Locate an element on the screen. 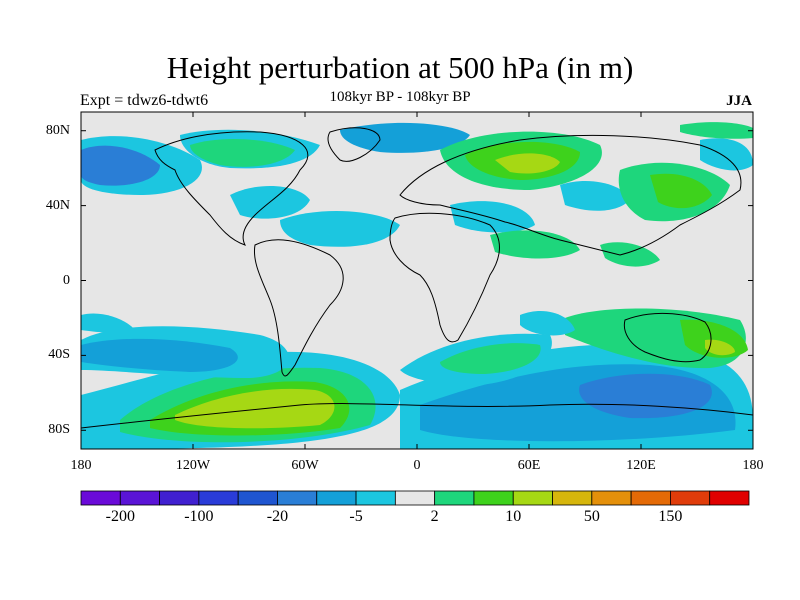 This screenshot has height=600, width=800. coastline-north-america is located at coordinates (231, 188).